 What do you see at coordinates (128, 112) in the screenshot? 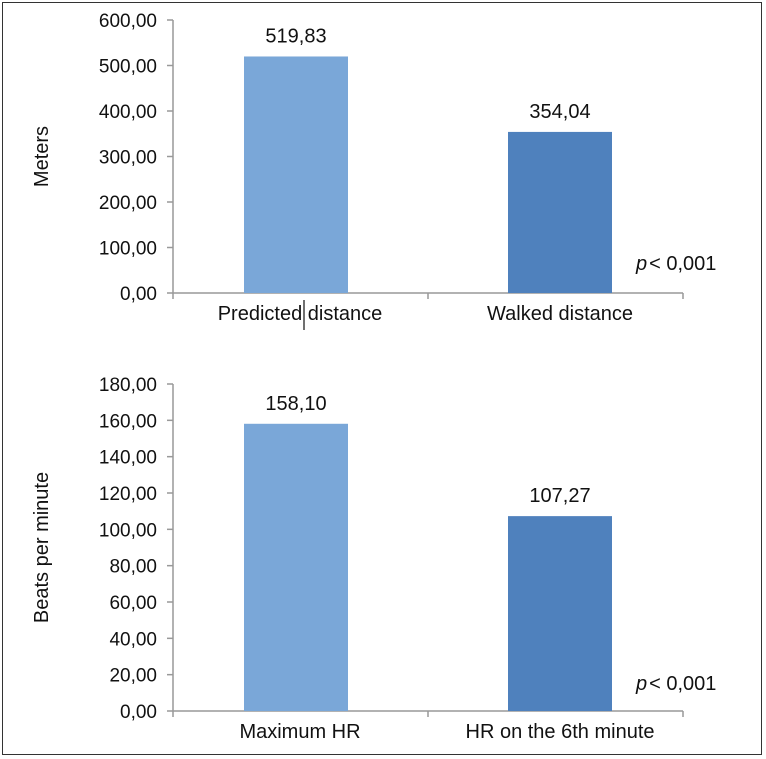
I see `y-tick-label: 400,00` at bounding box center [128, 112].